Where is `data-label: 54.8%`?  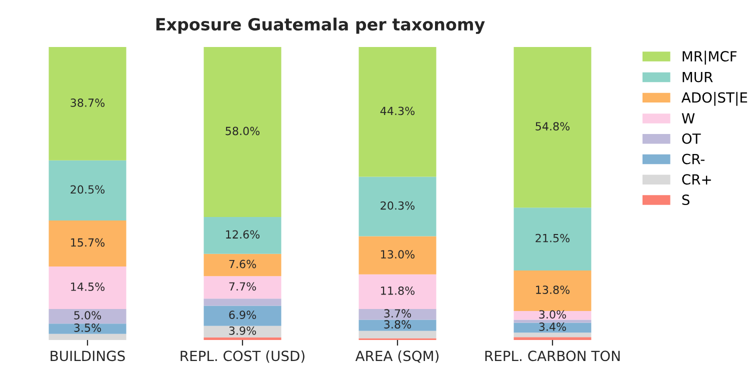
data-label: 54.8% is located at coordinates (553, 126).